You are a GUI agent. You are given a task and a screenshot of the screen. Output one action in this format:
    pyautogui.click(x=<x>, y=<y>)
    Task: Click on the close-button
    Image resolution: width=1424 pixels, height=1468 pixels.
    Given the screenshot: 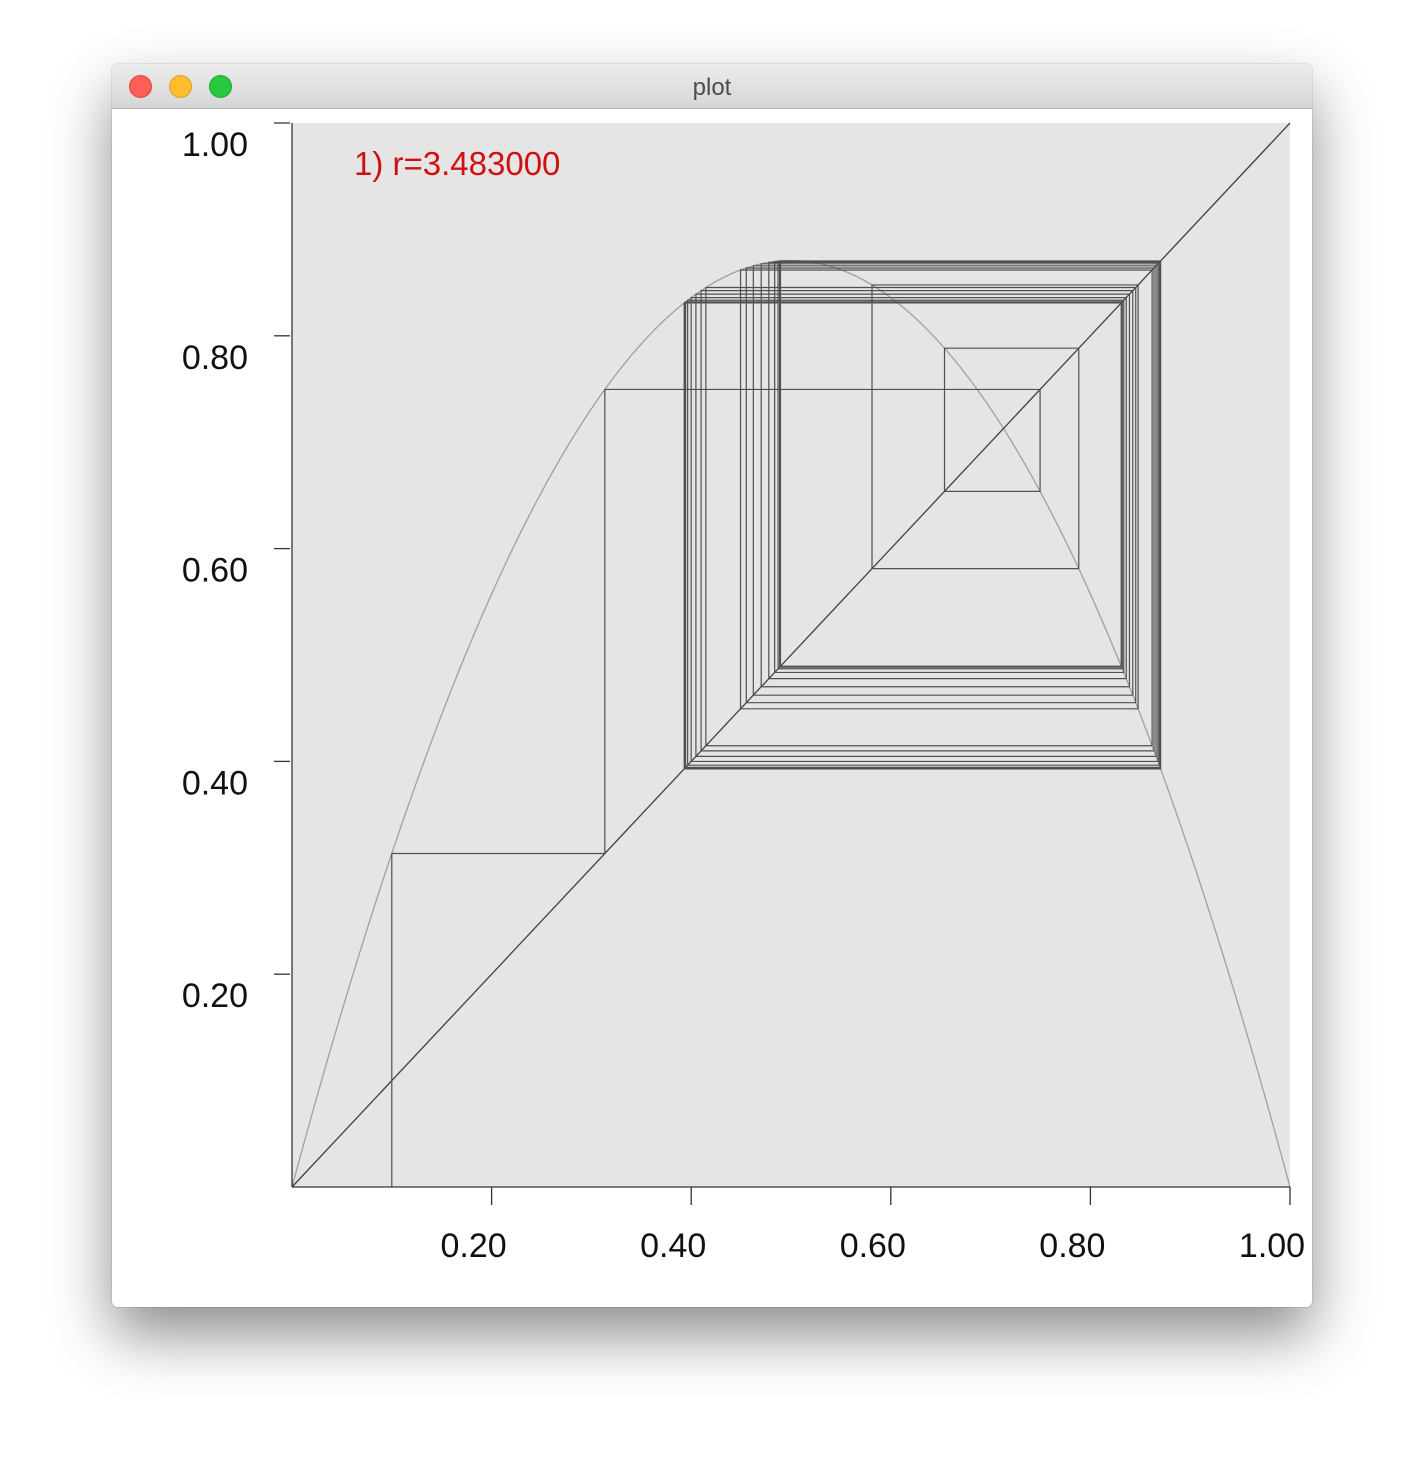 What is the action you would take?
    pyautogui.click(x=140, y=86)
    